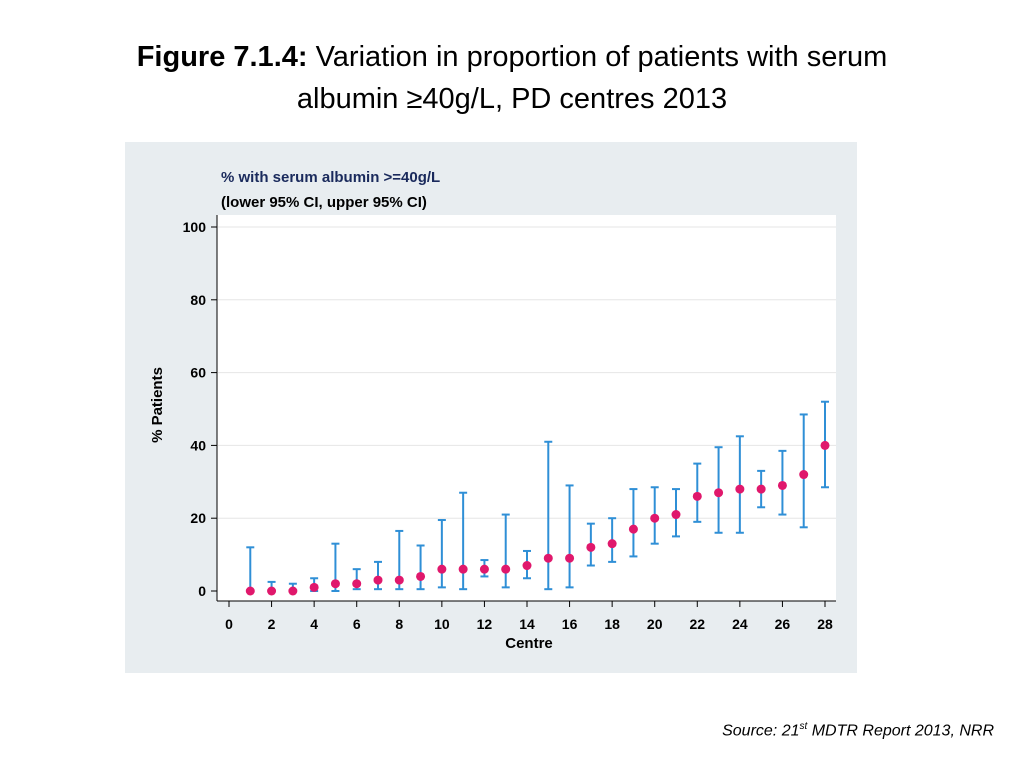 This screenshot has width=1024, height=768. What do you see at coordinates (229, 624) in the screenshot?
I see `x-tick-label: 0` at bounding box center [229, 624].